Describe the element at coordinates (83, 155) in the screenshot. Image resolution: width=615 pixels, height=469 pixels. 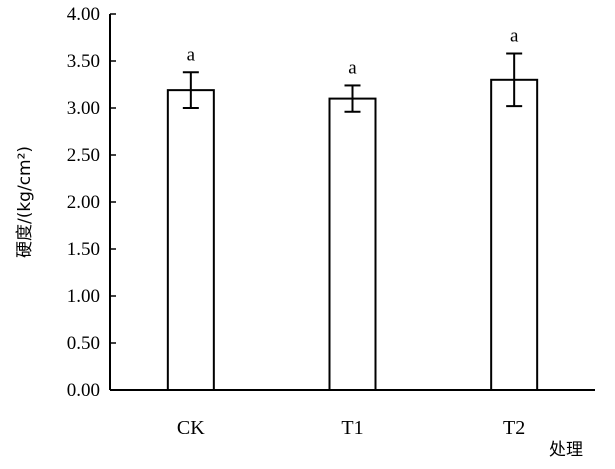
I see `y-tick-label: 2.50` at that location.